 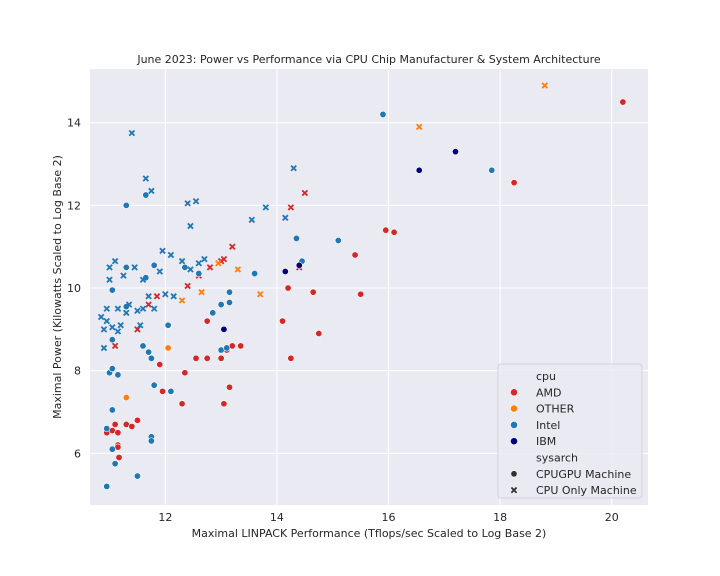 What do you see at coordinates (612, 517) in the screenshot?
I see `x-tick-label: 20` at bounding box center [612, 517].